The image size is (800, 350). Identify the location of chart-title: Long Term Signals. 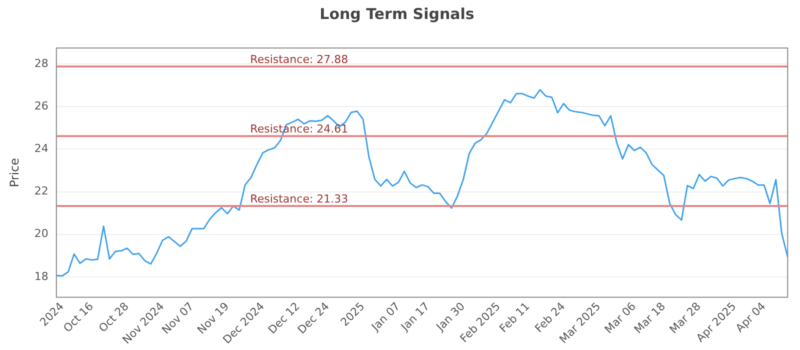
(397, 13).